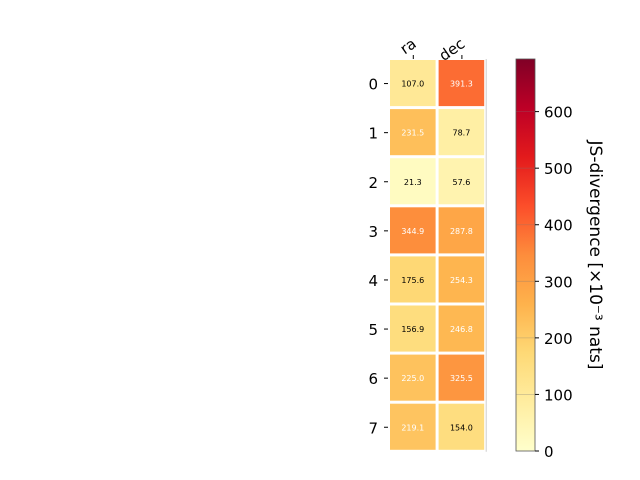 The height and width of the screenshot is (480, 640). What do you see at coordinates (378, 256) in the screenshot?
I see `y-tick-labels: 0 1 2 3 4 5 6 7` at bounding box center [378, 256].